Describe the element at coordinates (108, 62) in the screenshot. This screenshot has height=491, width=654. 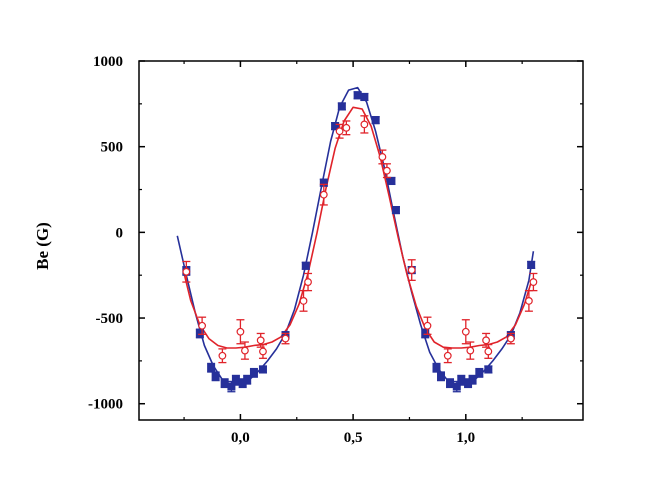
I see `y-tick-label: 1000` at that location.